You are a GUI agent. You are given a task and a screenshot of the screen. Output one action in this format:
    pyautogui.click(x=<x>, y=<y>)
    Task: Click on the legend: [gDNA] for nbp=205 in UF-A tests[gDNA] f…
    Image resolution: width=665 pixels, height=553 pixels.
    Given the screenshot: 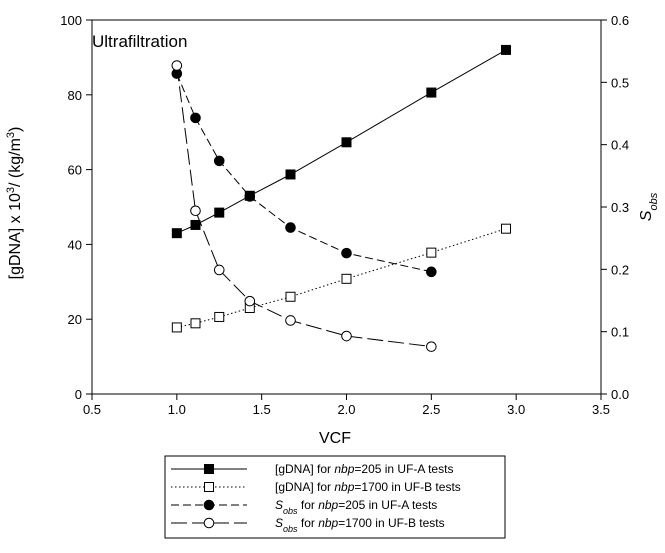 What is the action you would take?
    pyautogui.click(x=335, y=497)
    